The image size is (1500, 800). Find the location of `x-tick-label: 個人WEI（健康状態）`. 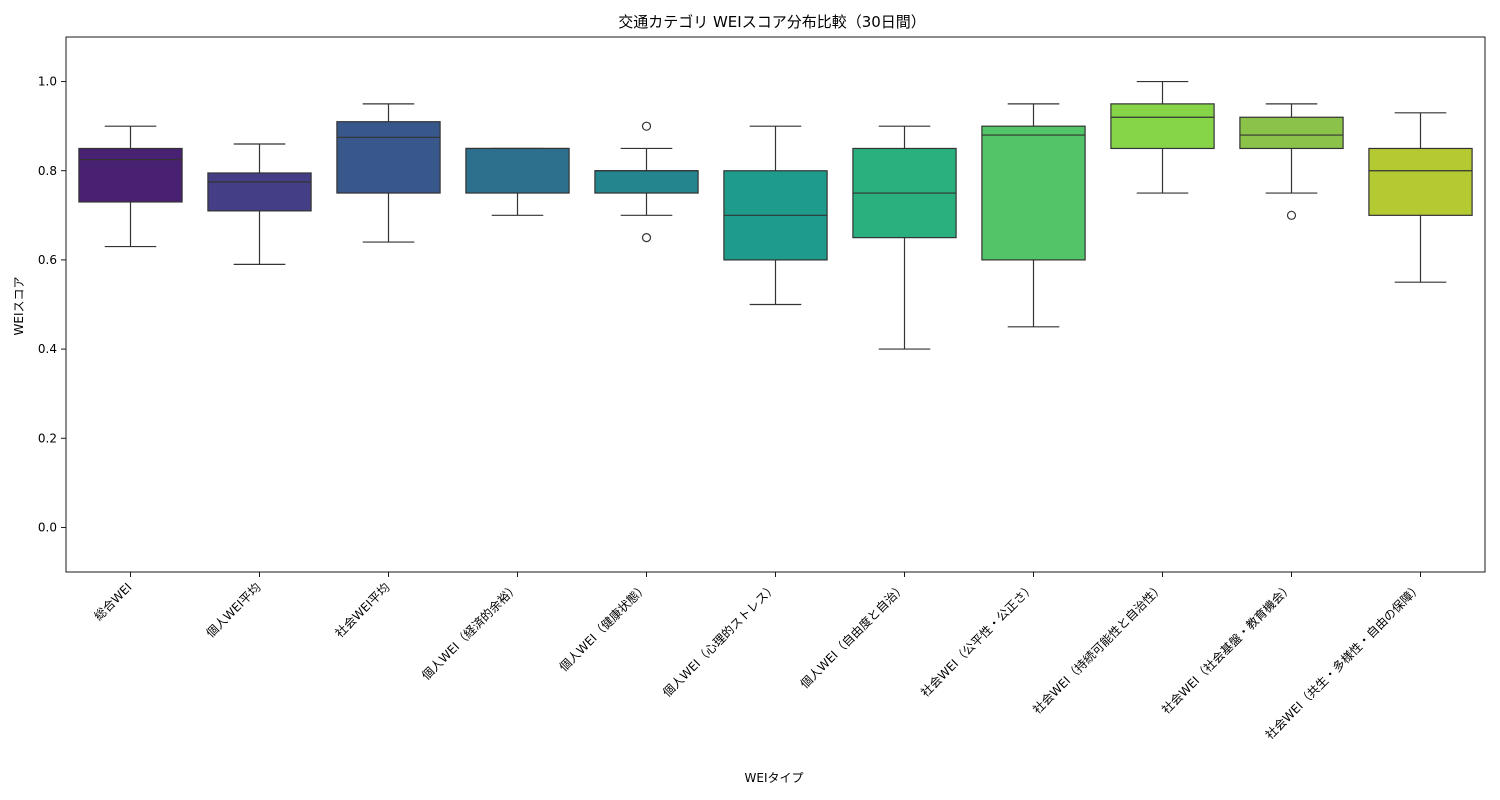

x-tick-label: 個人WEI（健康状態） is located at coordinates (603, 627).